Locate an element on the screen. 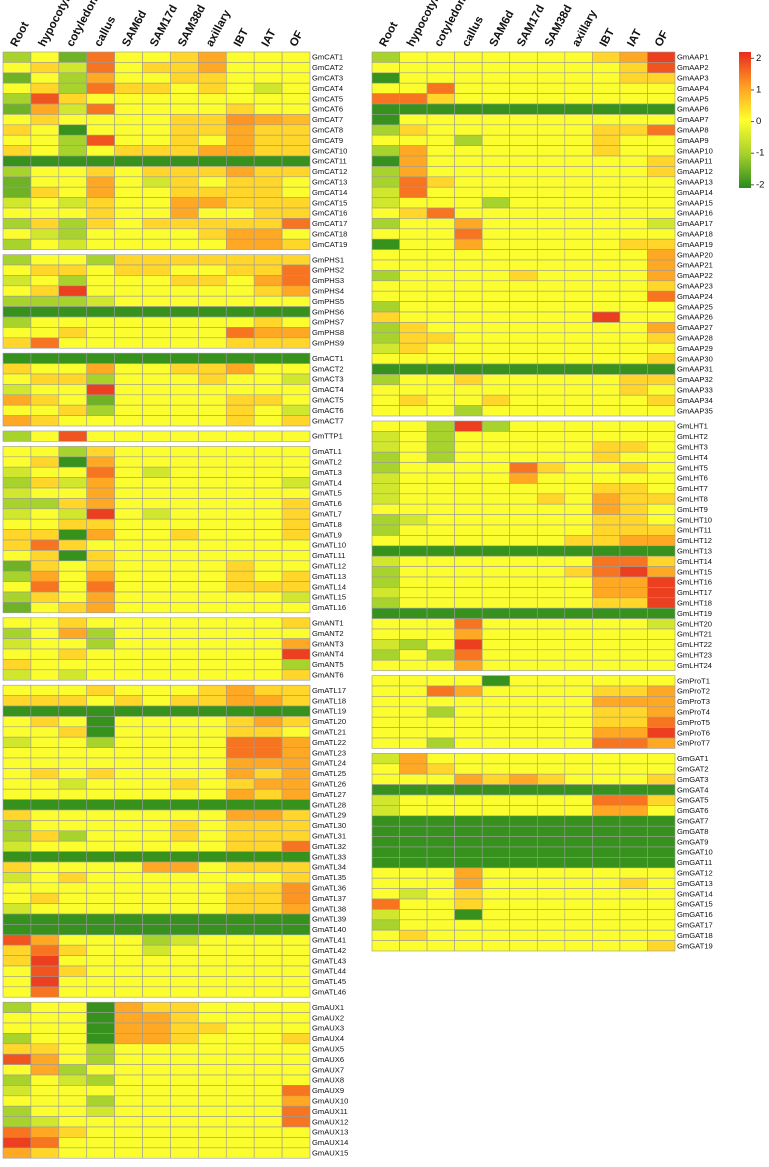 This screenshot has height=1167, width=769. row-label: GmAAP19 is located at coordinates (695, 244).